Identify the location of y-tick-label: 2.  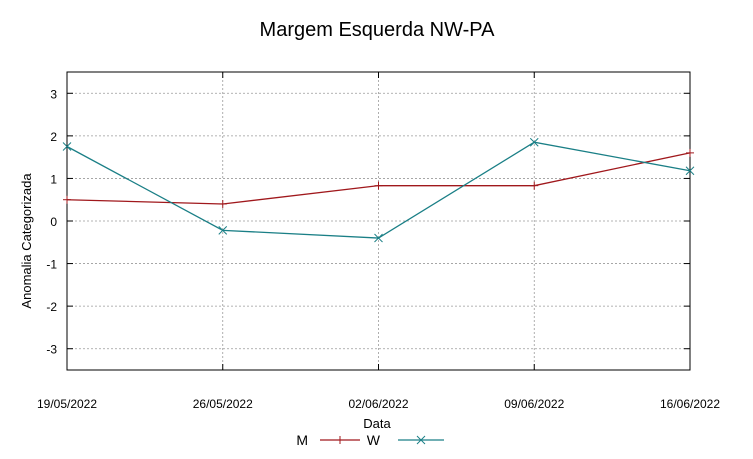
(53, 137).